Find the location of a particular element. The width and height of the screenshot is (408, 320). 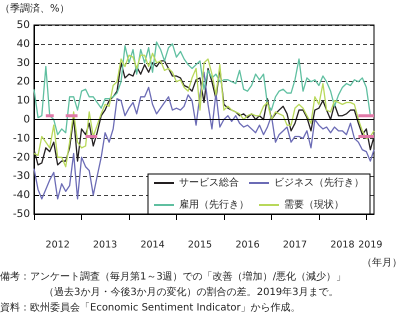

x-tick-label: 2014 is located at coordinates (152, 245).